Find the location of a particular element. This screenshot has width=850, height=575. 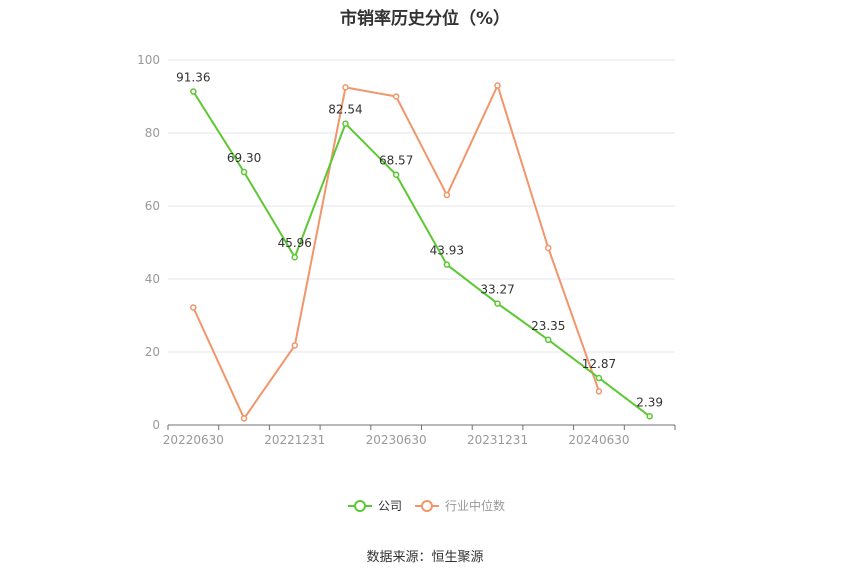

data-label: 69.30 is located at coordinates (244, 158).